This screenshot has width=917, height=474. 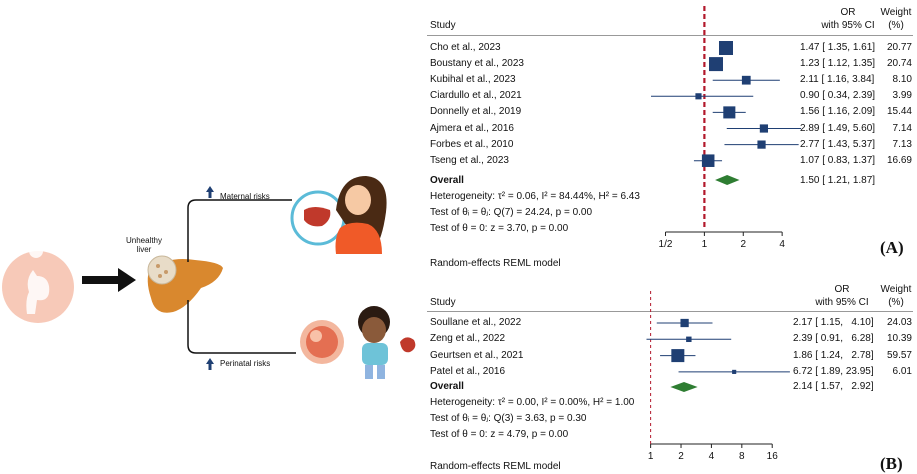 What do you see at coordinates (469, 160) in the screenshot?
I see `study-name: Tseng et al., 2023` at bounding box center [469, 160].